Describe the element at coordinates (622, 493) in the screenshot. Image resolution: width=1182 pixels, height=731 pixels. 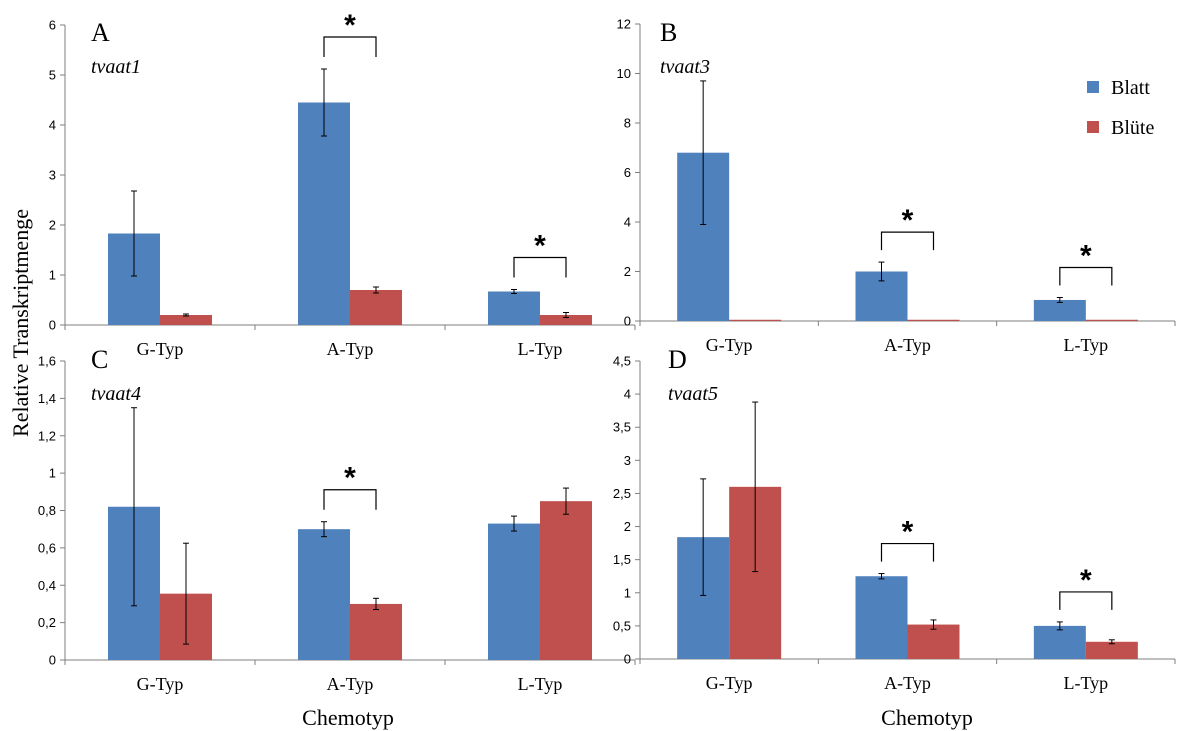
I see `panel-d-ytick-label: 2,5` at that location.